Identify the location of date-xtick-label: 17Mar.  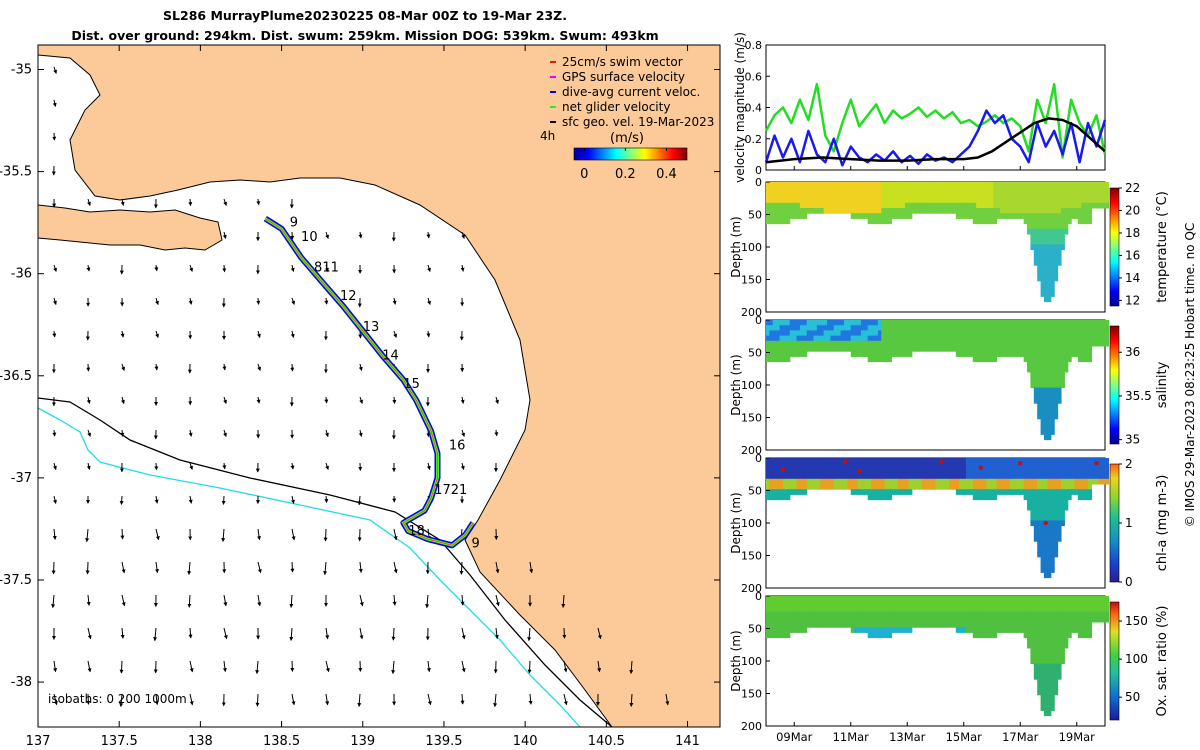
(1020, 737).